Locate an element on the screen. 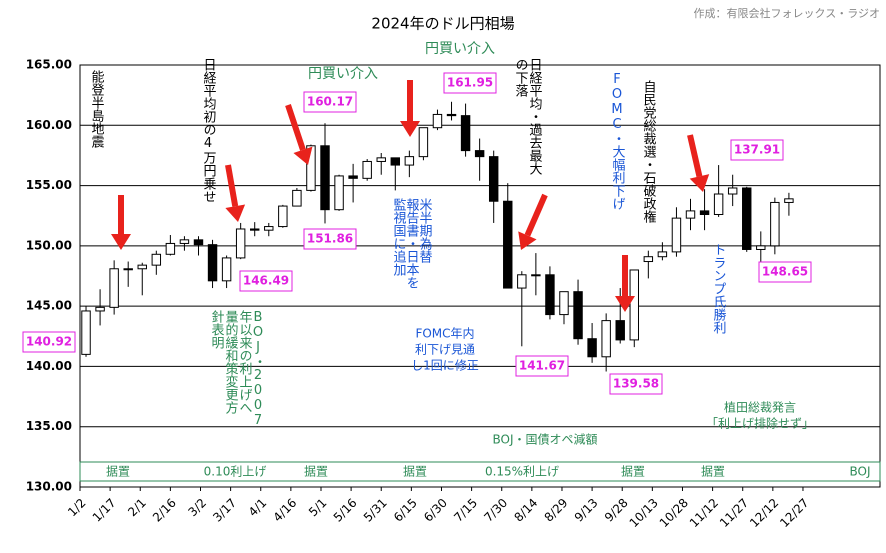 The image size is (886, 553). y-tick-label: 165.00 is located at coordinates (49, 65).